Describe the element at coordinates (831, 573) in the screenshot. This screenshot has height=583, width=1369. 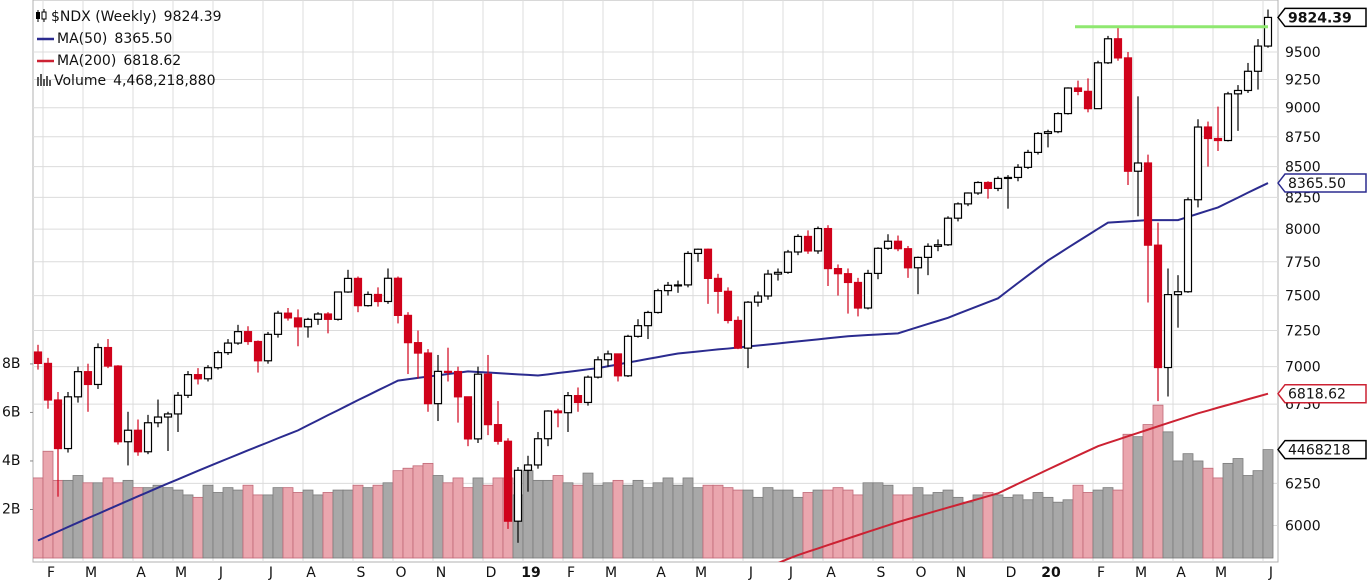
I see `x-tick-label: A` at that location.